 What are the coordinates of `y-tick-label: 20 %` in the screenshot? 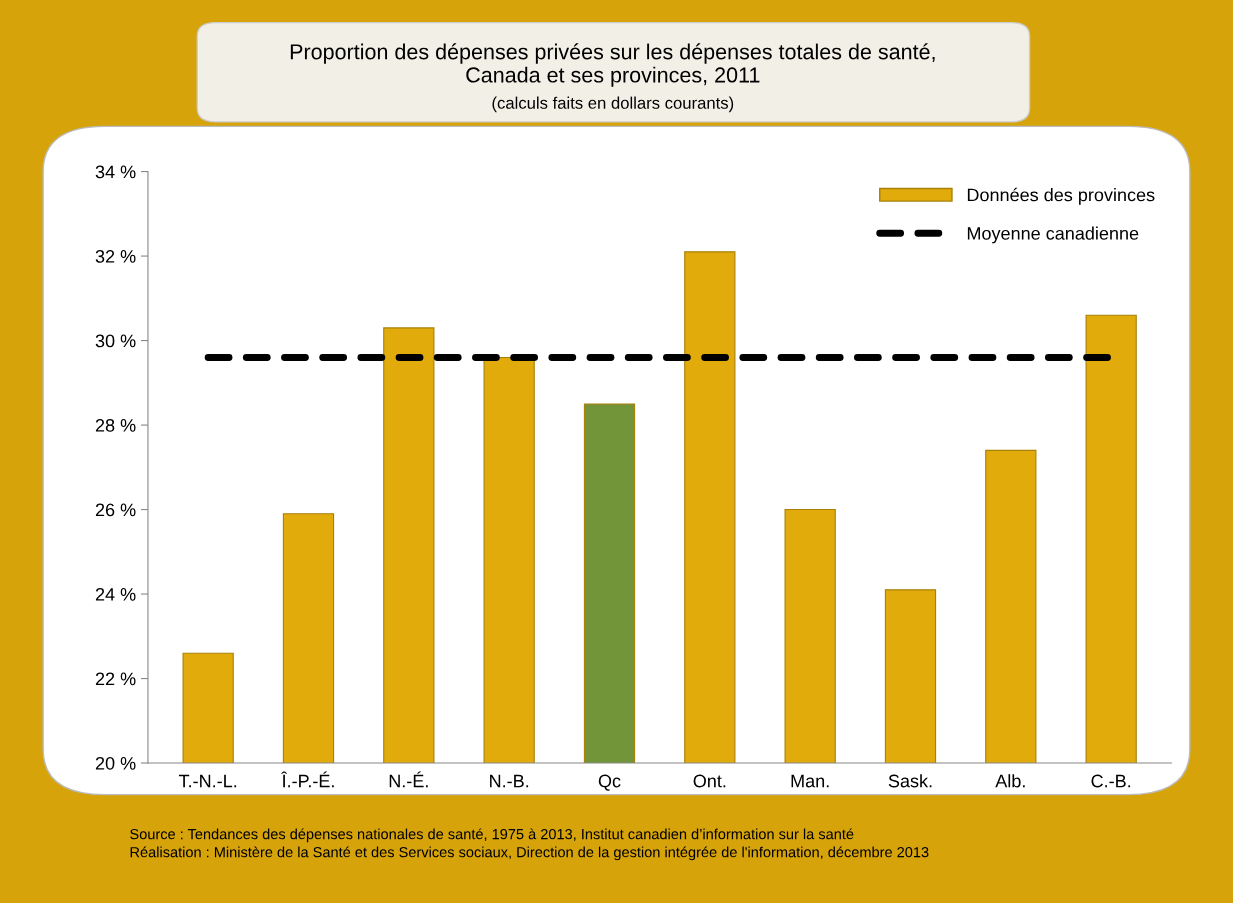 It's located at (115, 763).